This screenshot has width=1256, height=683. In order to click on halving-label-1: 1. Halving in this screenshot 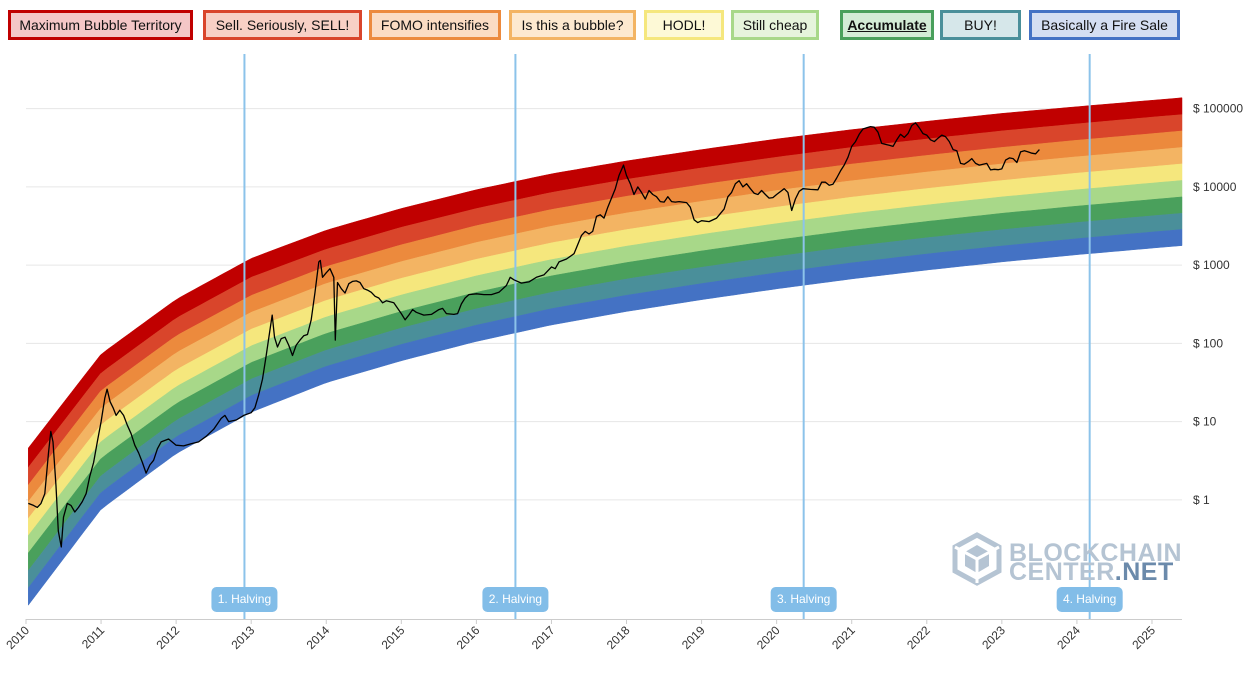, I will do `click(244, 599)`.